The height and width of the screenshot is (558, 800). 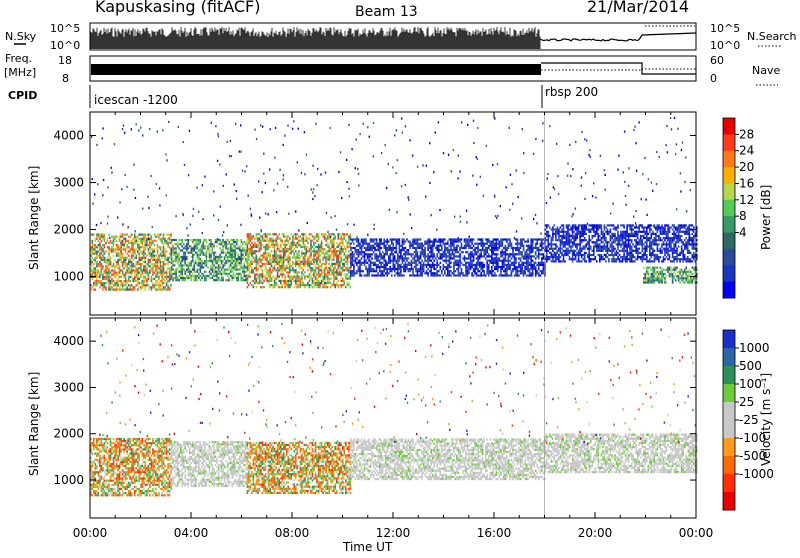 What do you see at coordinates (772, 36) in the screenshot?
I see `nsearch-label: N.Search` at bounding box center [772, 36].